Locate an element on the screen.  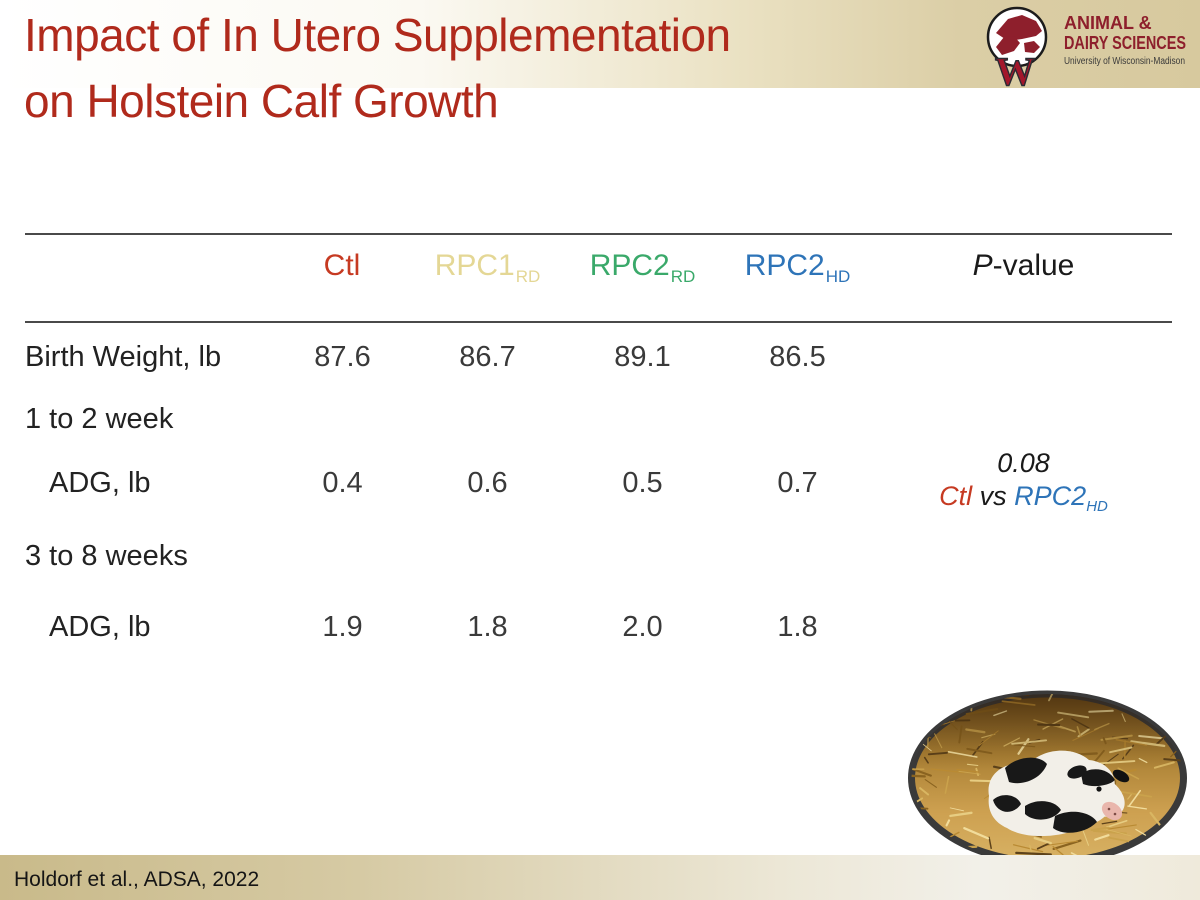
adg1-rpc2rd: 0.5 is located at coordinates (642, 483).